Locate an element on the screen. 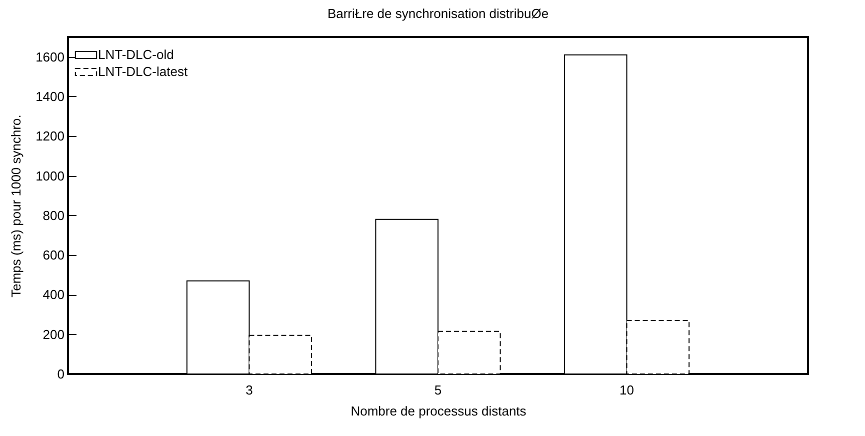 This screenshot has width=865, height=436. y-tick-label: 1400 is located at coordinates (50, 96).